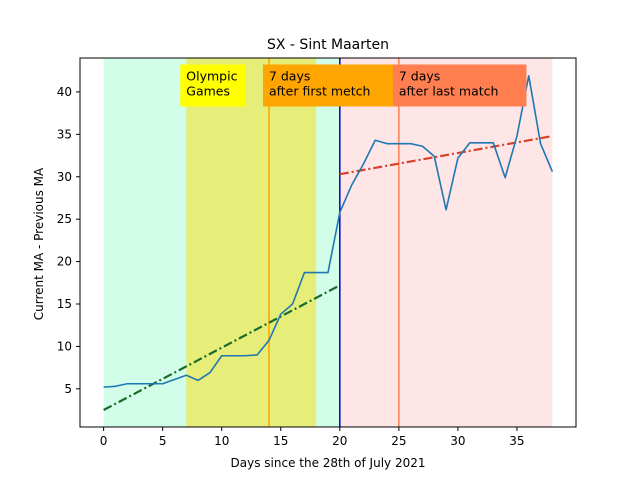 The width and height of the screenshot is (640, 480). I want to click on y-axis-label: Current MA - Previous MA, so click(39, 243).